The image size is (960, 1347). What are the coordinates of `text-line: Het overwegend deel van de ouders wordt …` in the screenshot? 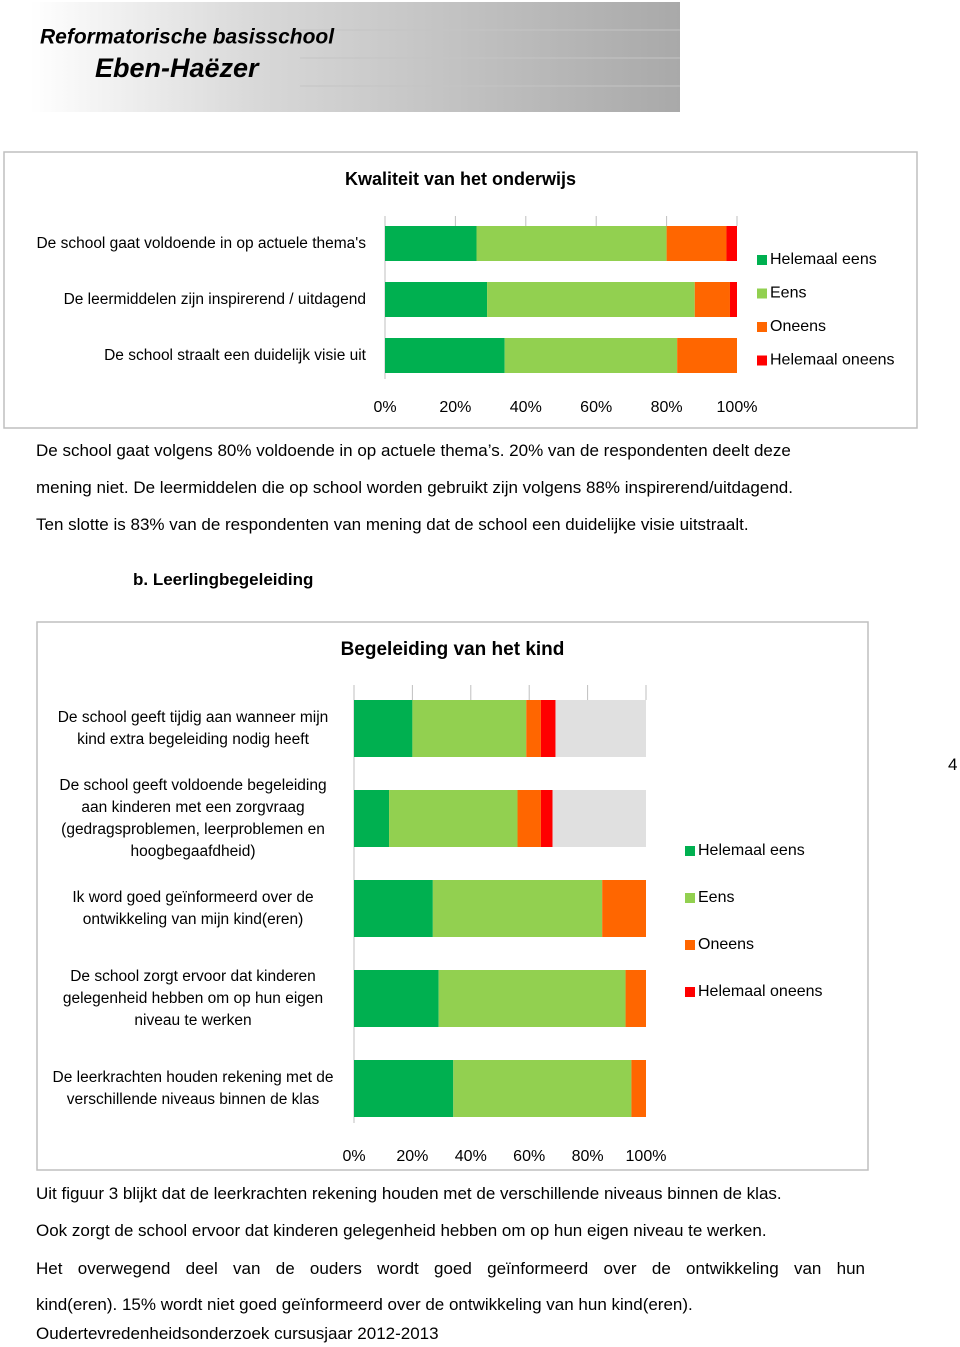 It's located at (450, 1268).